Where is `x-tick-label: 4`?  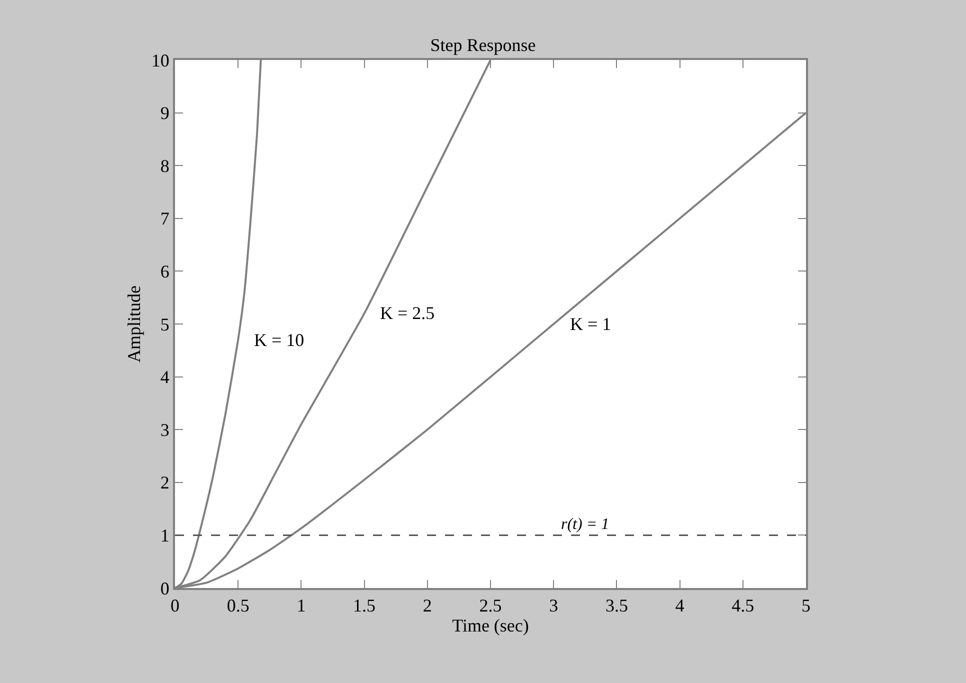
x-tick-label: 4 is located at coordinates (679, 606).